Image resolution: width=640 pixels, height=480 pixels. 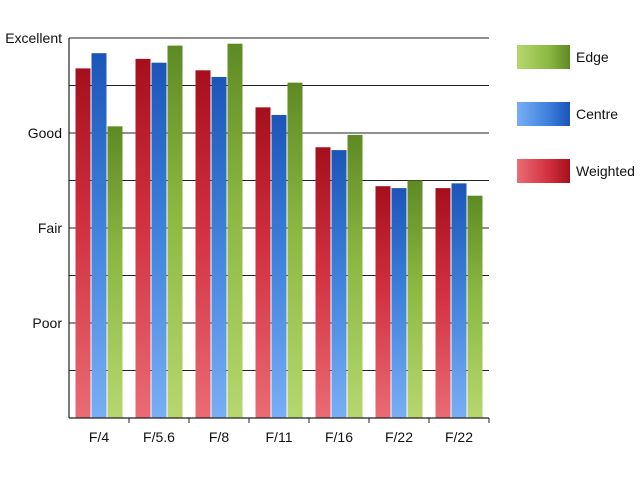 I want to click on legend-swatch-centre, so click(x=543, y=114).